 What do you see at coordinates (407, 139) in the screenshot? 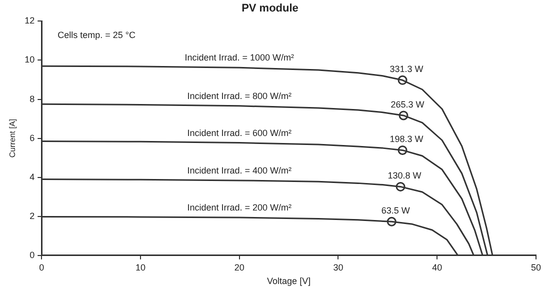
I see `annotation: 198.3 W` at bounding box center [407, 139].